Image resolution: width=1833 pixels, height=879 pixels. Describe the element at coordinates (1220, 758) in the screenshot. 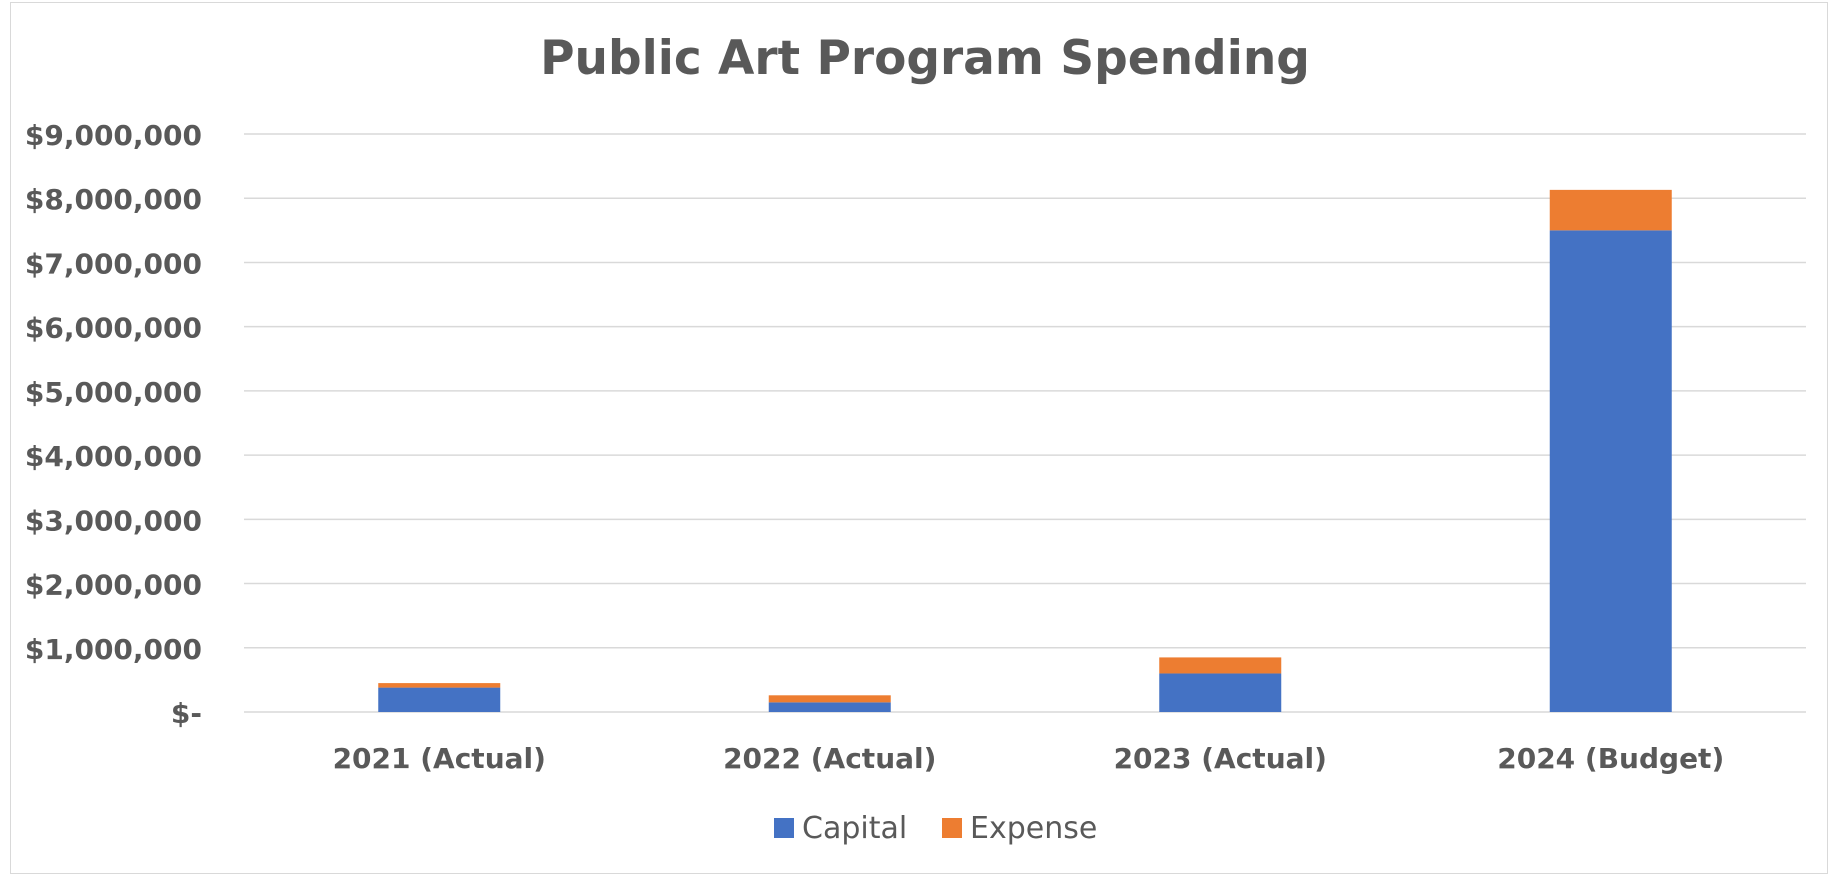

I see `x-tick-label: 2023 (Actual)` at that location.